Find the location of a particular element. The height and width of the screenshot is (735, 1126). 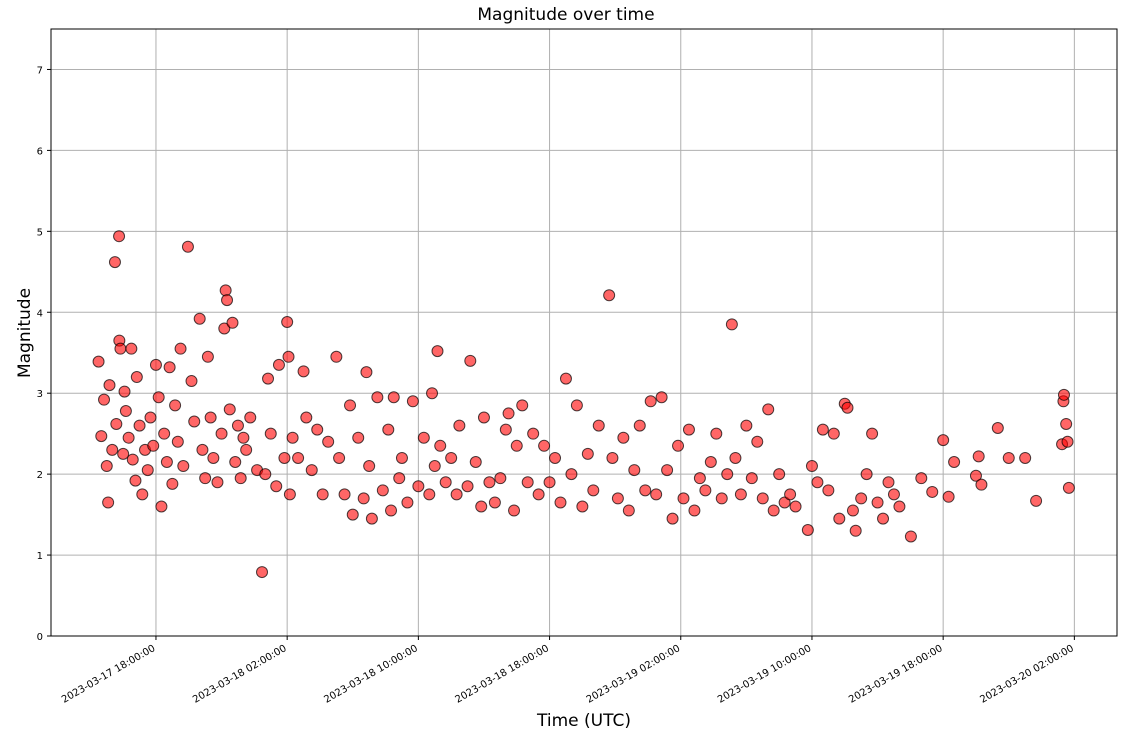

y-tick-label: 5 is located at coordinates (40, 232).